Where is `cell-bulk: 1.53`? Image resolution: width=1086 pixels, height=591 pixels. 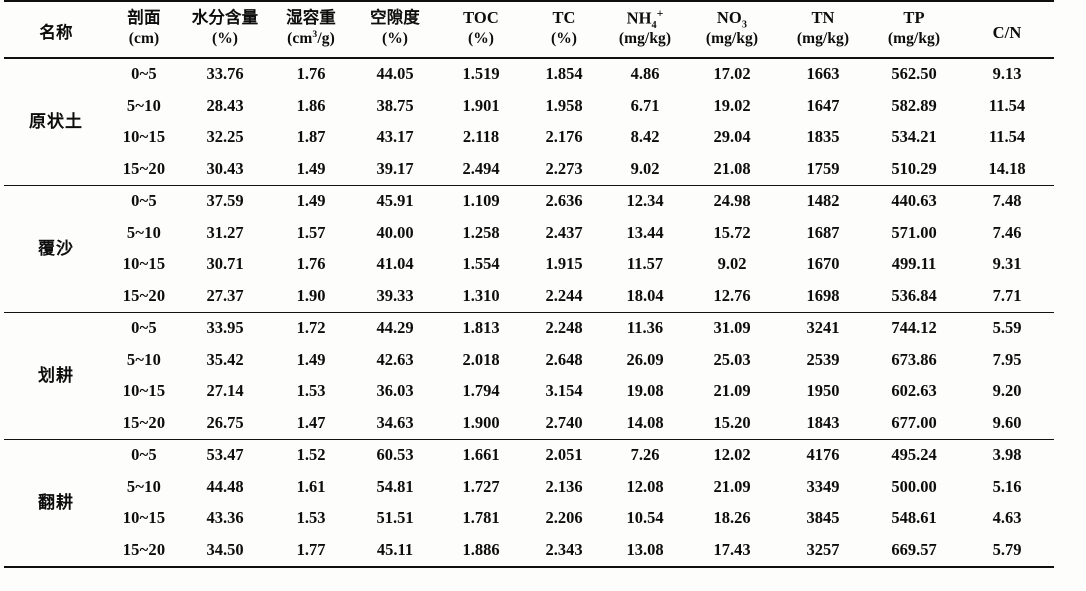 cell-bulk: 1.53 is located at coordinates (311, 391).